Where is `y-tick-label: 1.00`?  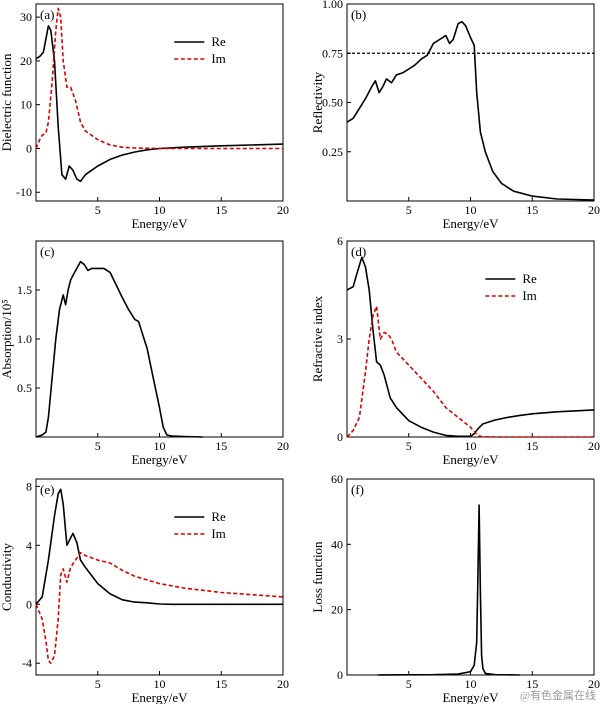 y-tick-label: 1.00 is located at coordinates (332, 5).